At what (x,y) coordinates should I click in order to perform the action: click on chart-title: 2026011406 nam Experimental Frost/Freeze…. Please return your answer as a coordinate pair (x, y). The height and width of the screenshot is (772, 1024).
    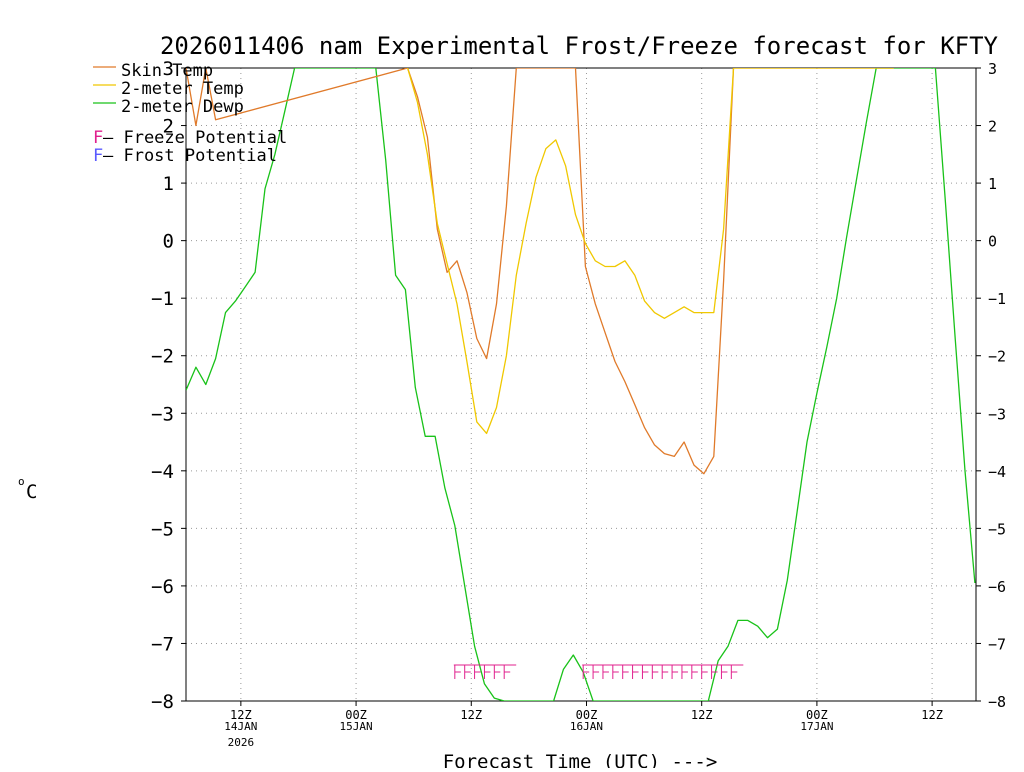
    Looking at the image, I should click on (579, 46).